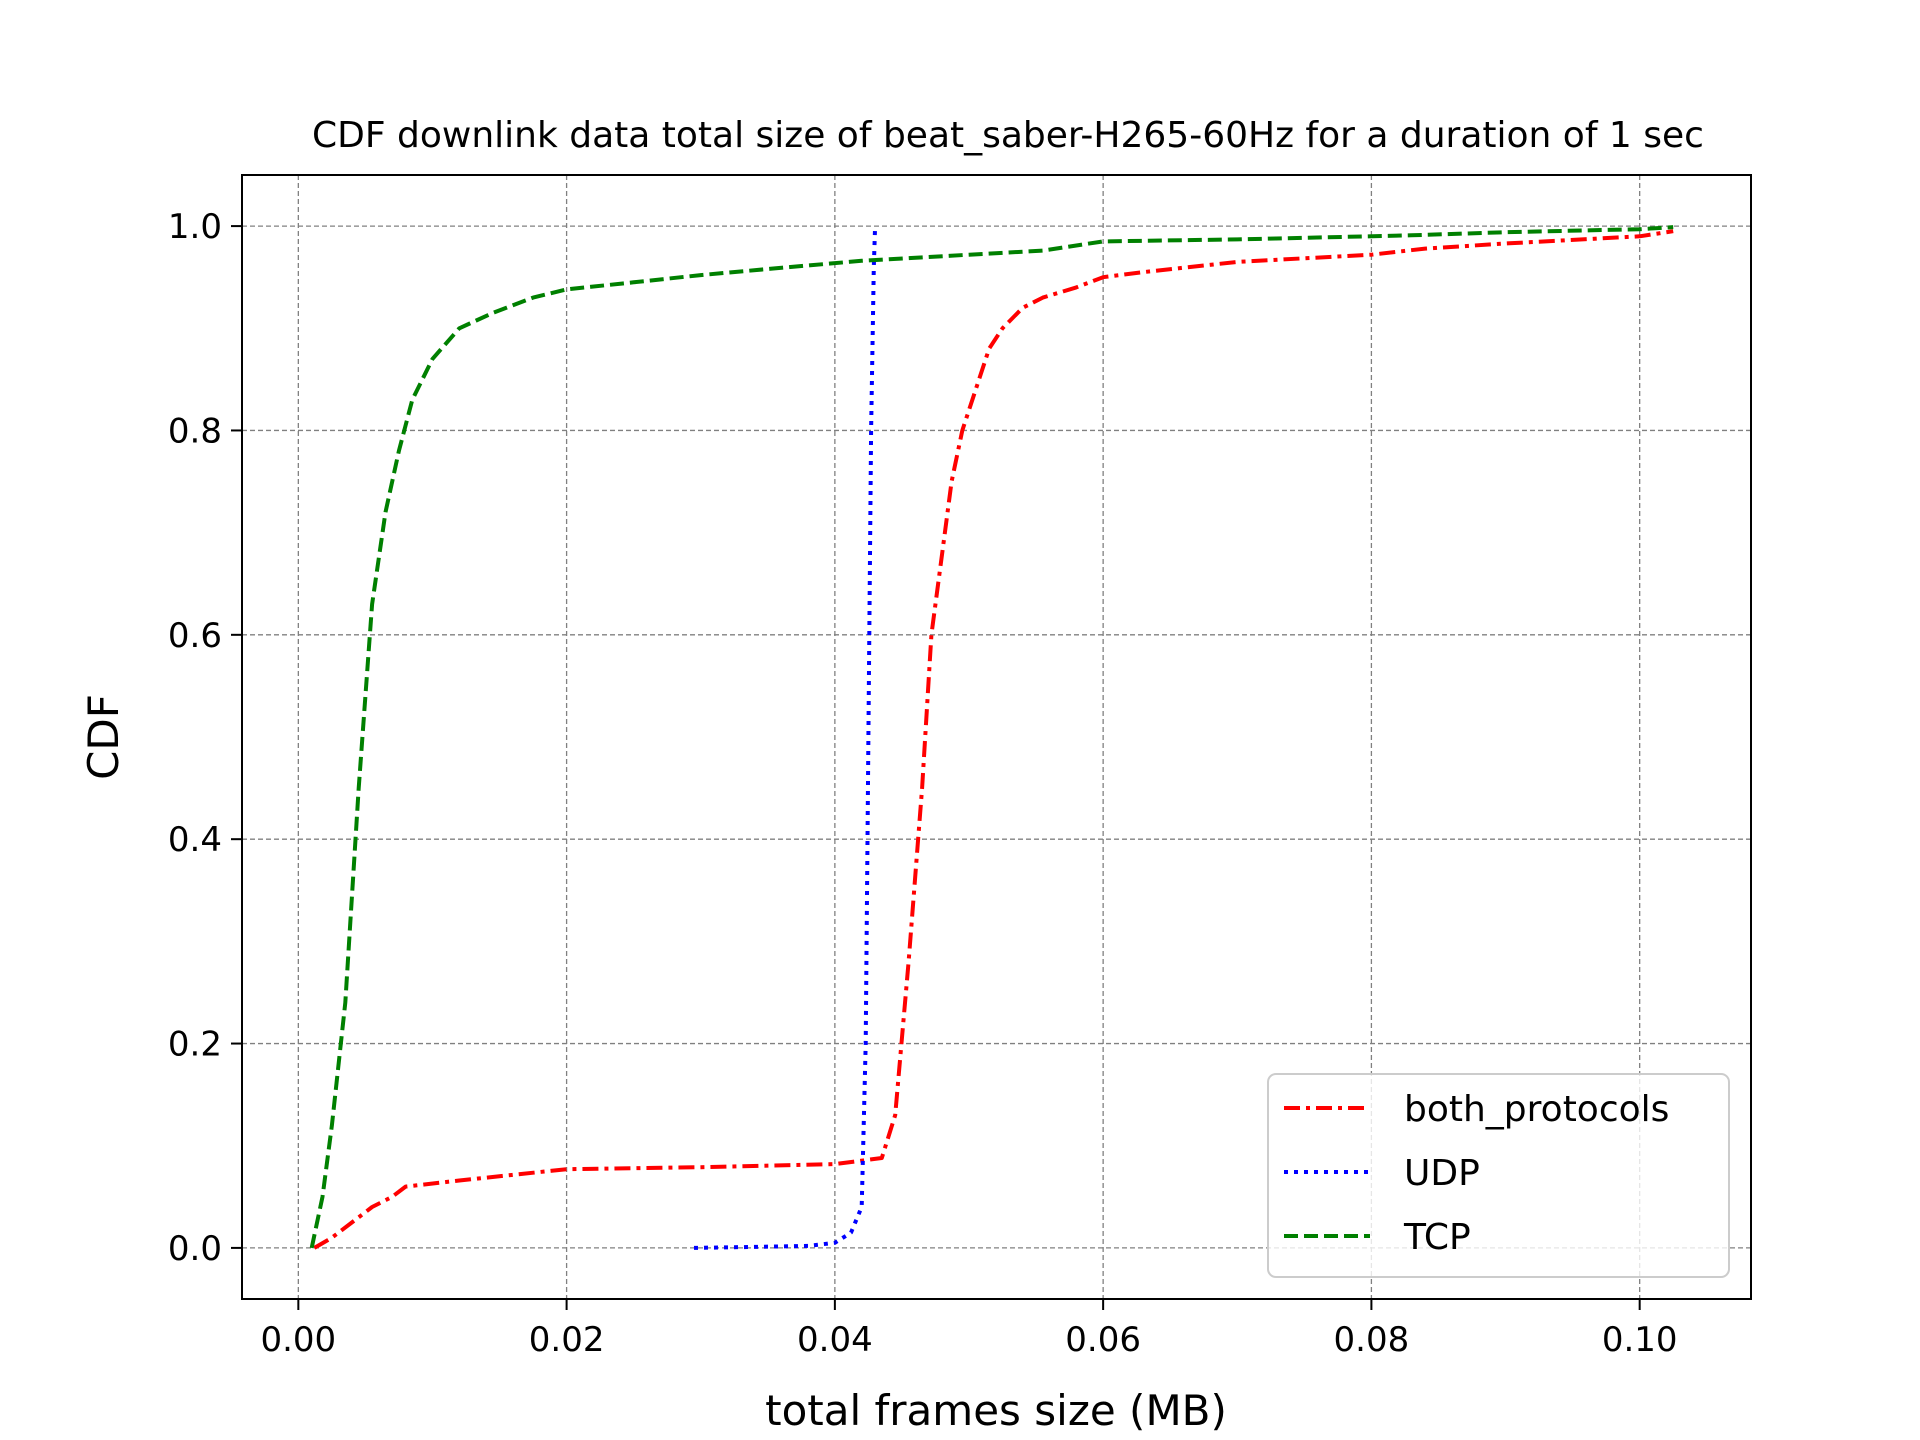 The height and width of the screenshot is (1440, 1920). I want to click on legend-label: UDP, so click(1442, 1173).